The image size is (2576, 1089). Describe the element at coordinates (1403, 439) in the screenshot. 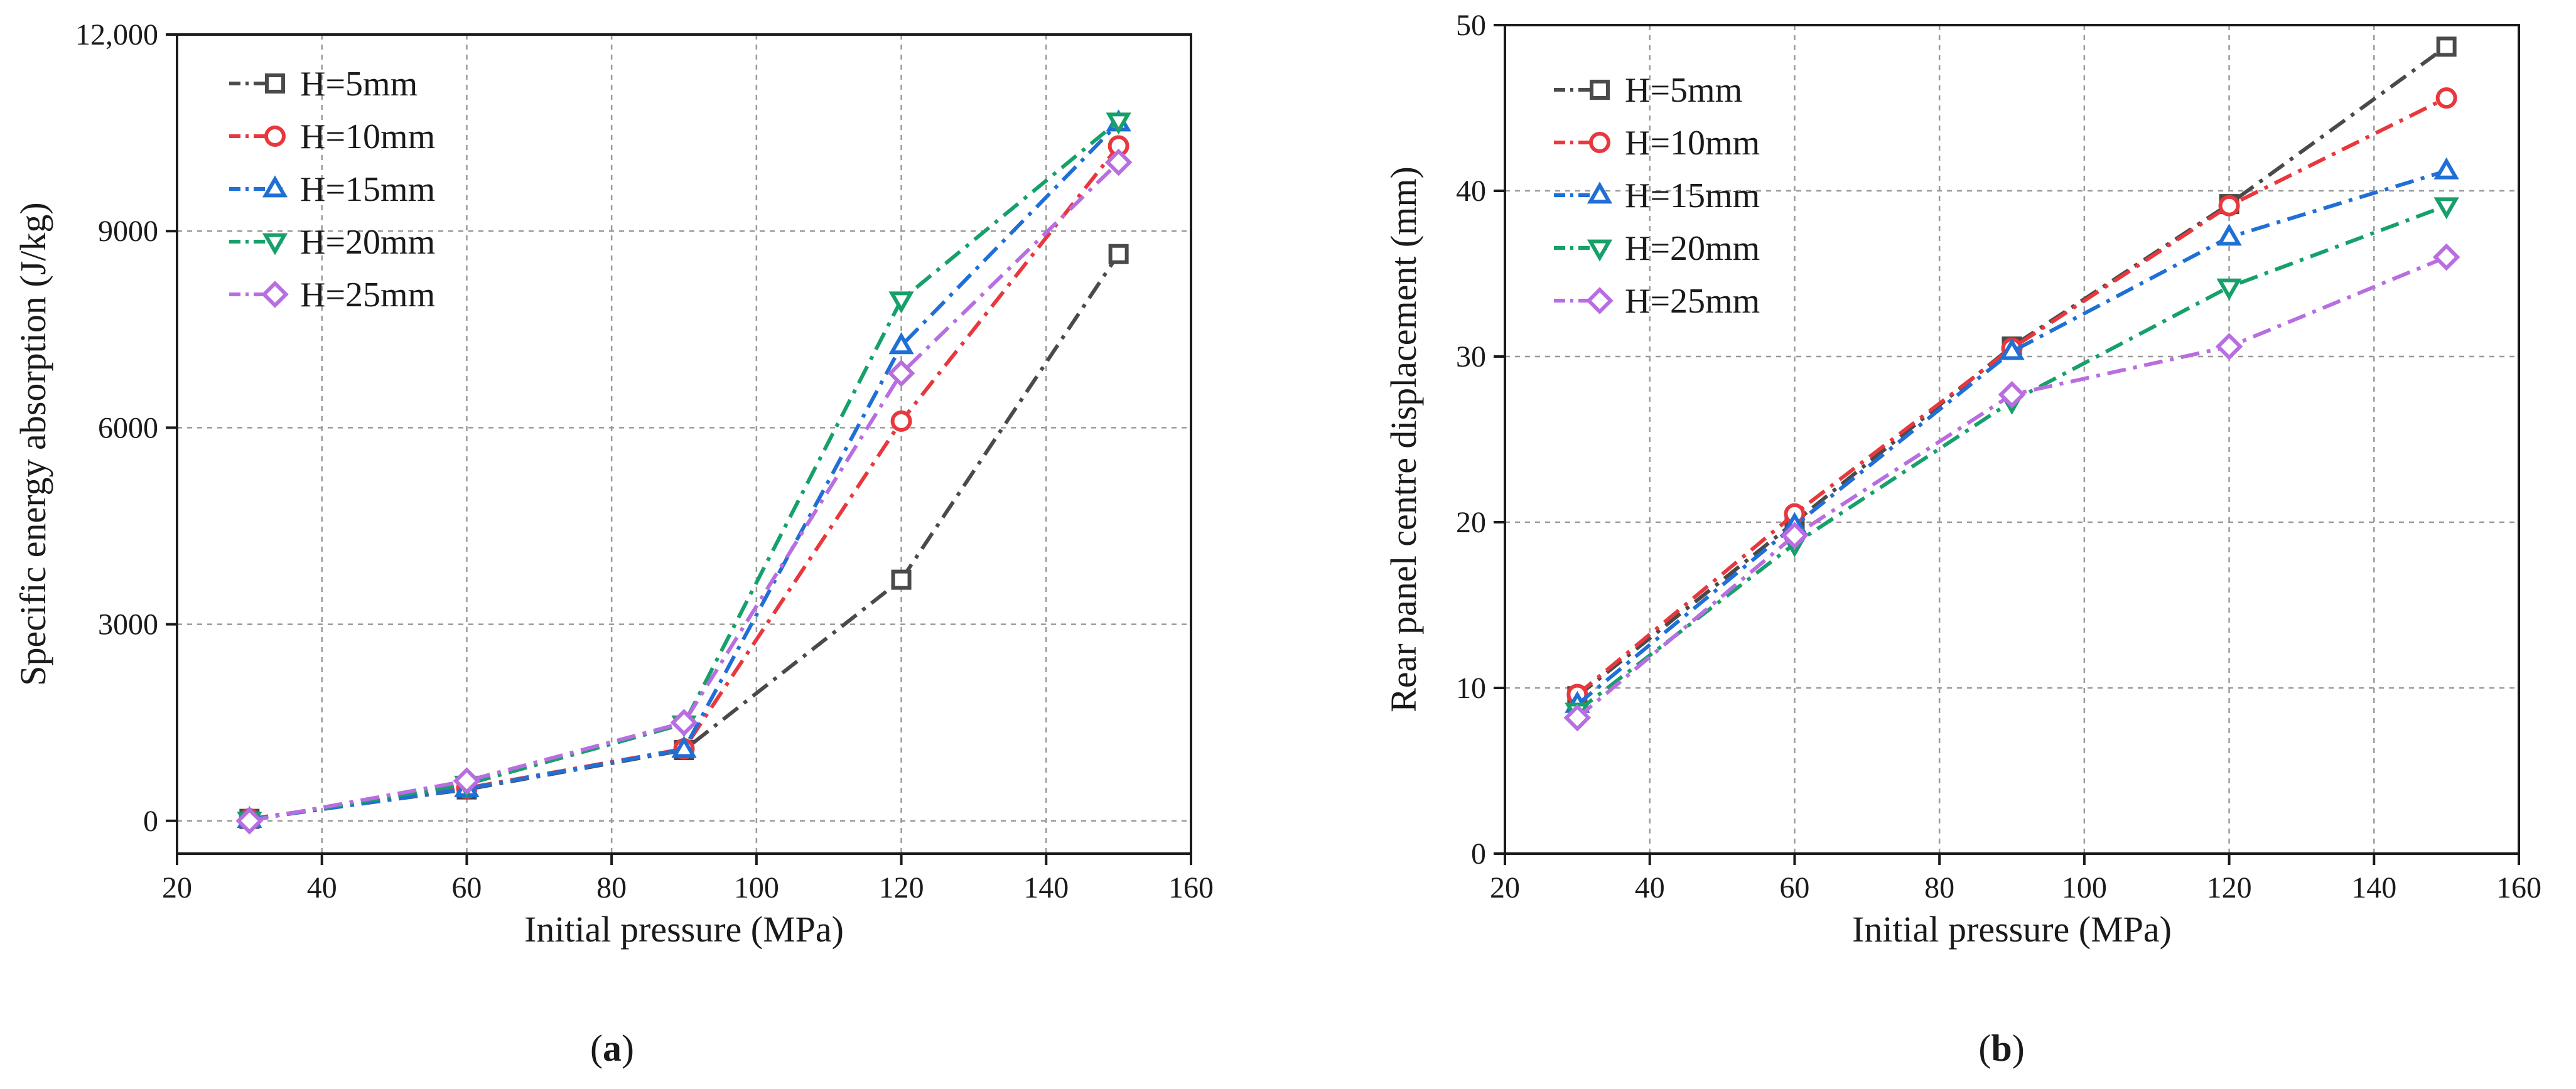

I see `y-axis-title: Rear panel centre displacement (mm)` at that location.